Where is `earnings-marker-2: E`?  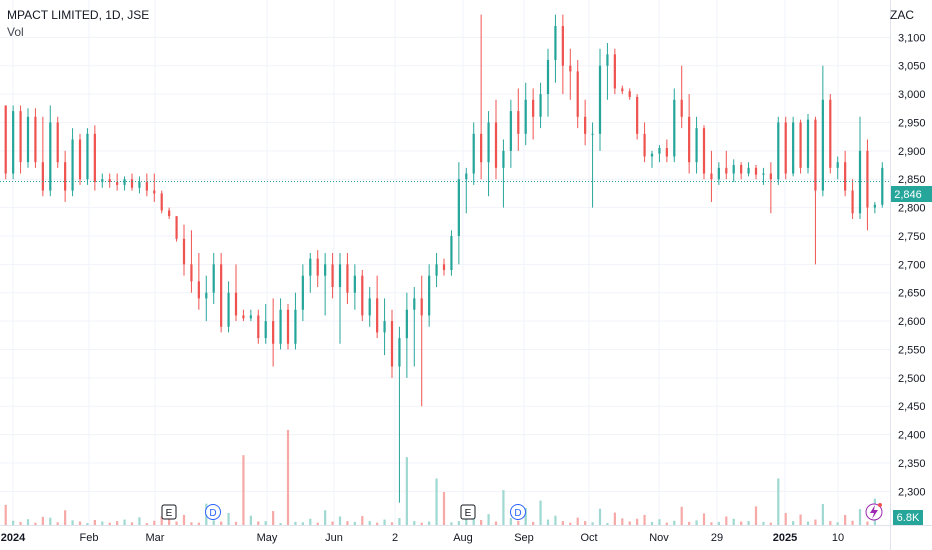
earnings-marker-2: E is located at coordinates (468, 512).